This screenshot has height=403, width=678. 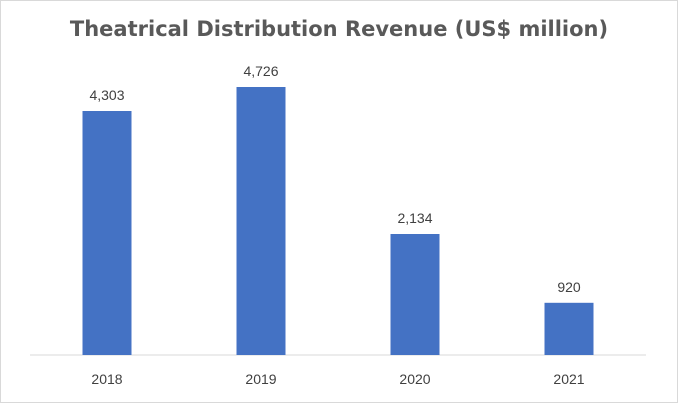 What do you see at coordinates (414, 379) in the screenshot?
I see `category-label-2020: 2020` at bounding box center [414, 379].